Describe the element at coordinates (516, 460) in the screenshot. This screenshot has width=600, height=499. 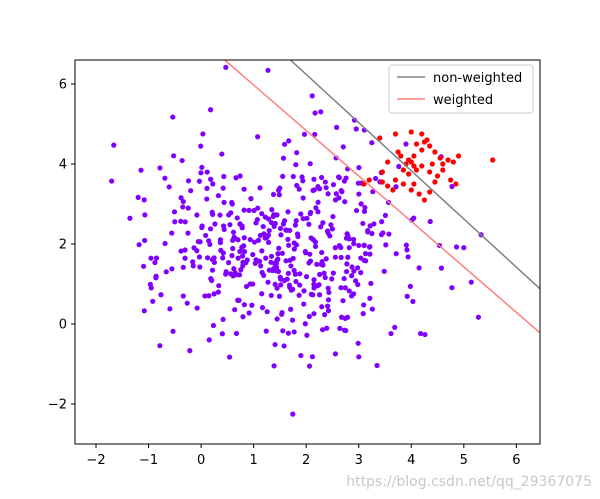
I see `x-tick-label: 6` at that location.